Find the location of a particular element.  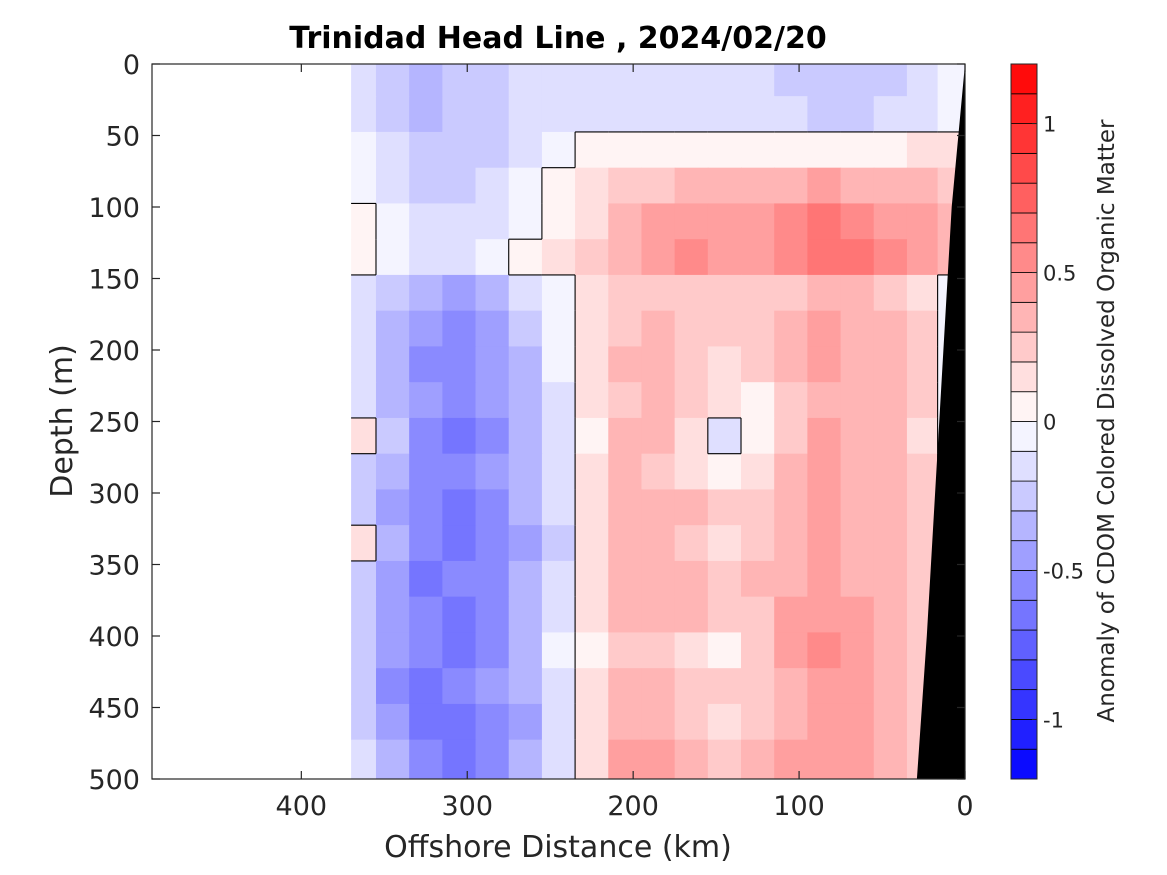

colorbar-tick-label: 1 is located at coordinates (1049, 125).